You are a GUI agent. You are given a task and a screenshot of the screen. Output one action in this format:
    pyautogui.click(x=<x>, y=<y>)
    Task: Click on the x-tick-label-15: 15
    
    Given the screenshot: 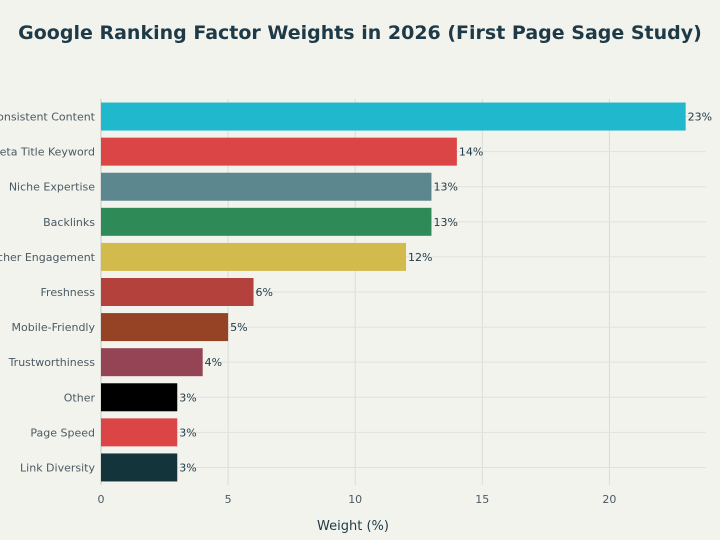 What is the action you would take?
    pyautogui.click(x=482, y=499)
    